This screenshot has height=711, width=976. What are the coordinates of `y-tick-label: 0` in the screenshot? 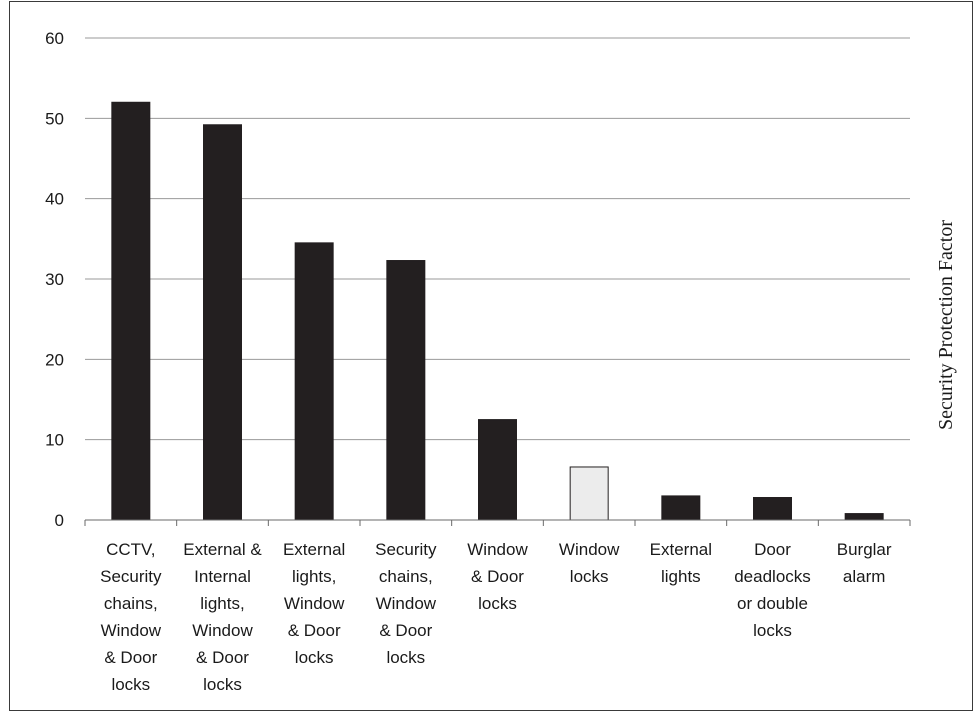 It's located at (59, 520).